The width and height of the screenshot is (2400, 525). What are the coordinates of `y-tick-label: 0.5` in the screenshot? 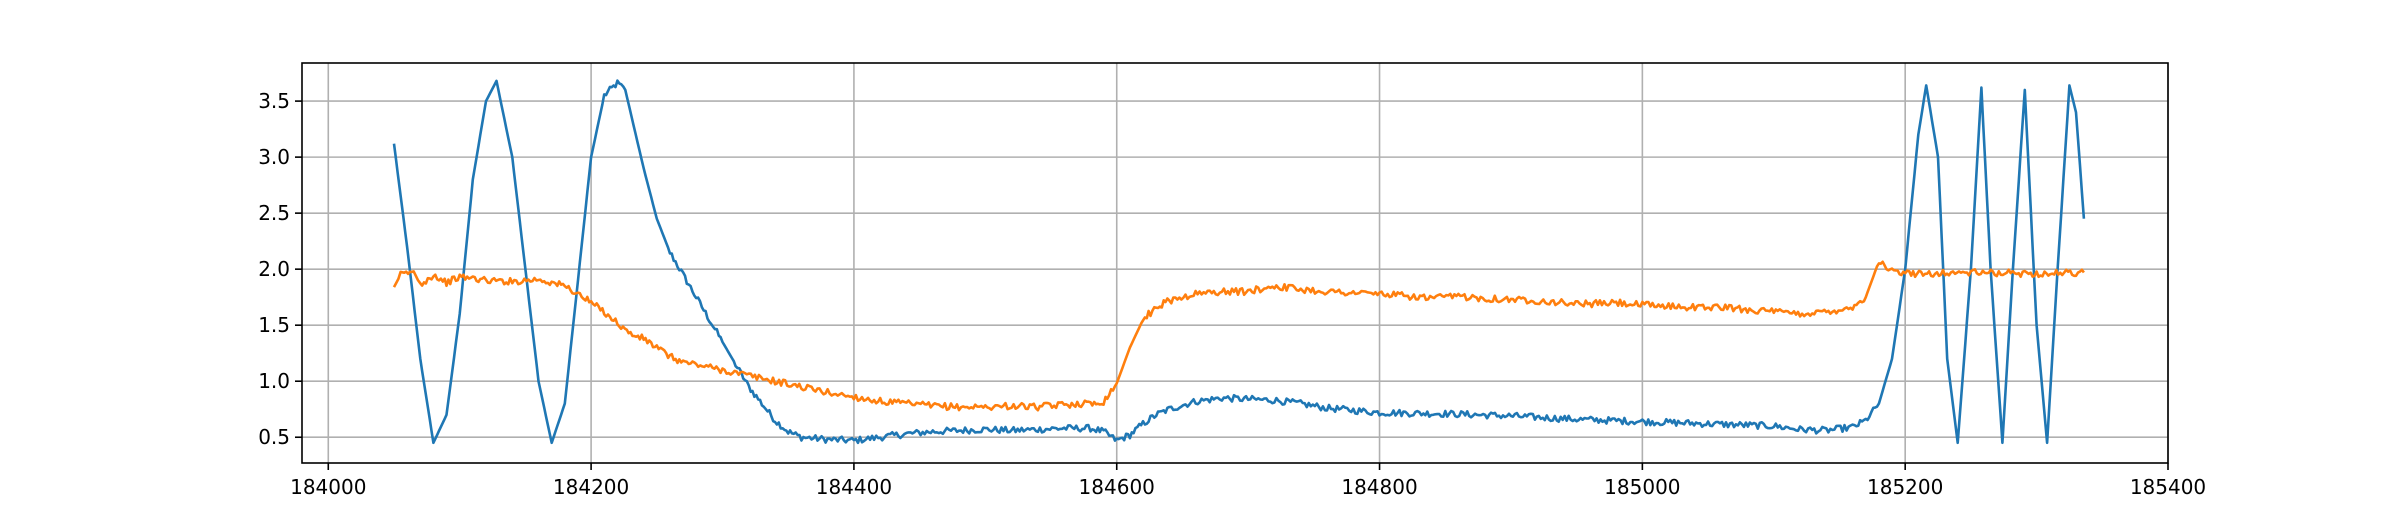 It's located at (274, 437).